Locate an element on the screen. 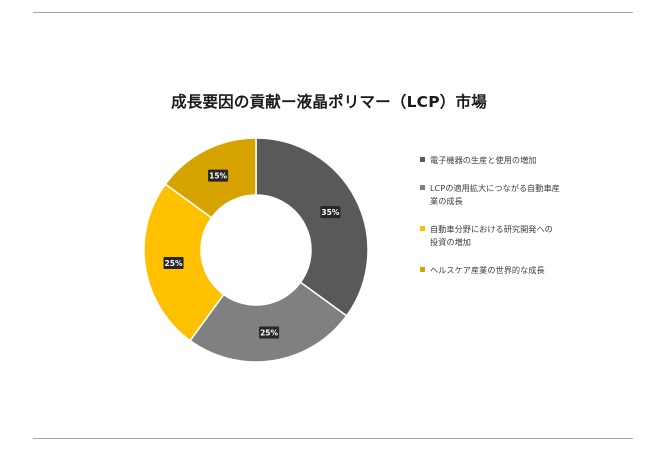 The width and height of the screenshot is (658, 455). legend-item-3: 自動車分野における研究開発への投資の増加 is located at coordinates (490, 236).